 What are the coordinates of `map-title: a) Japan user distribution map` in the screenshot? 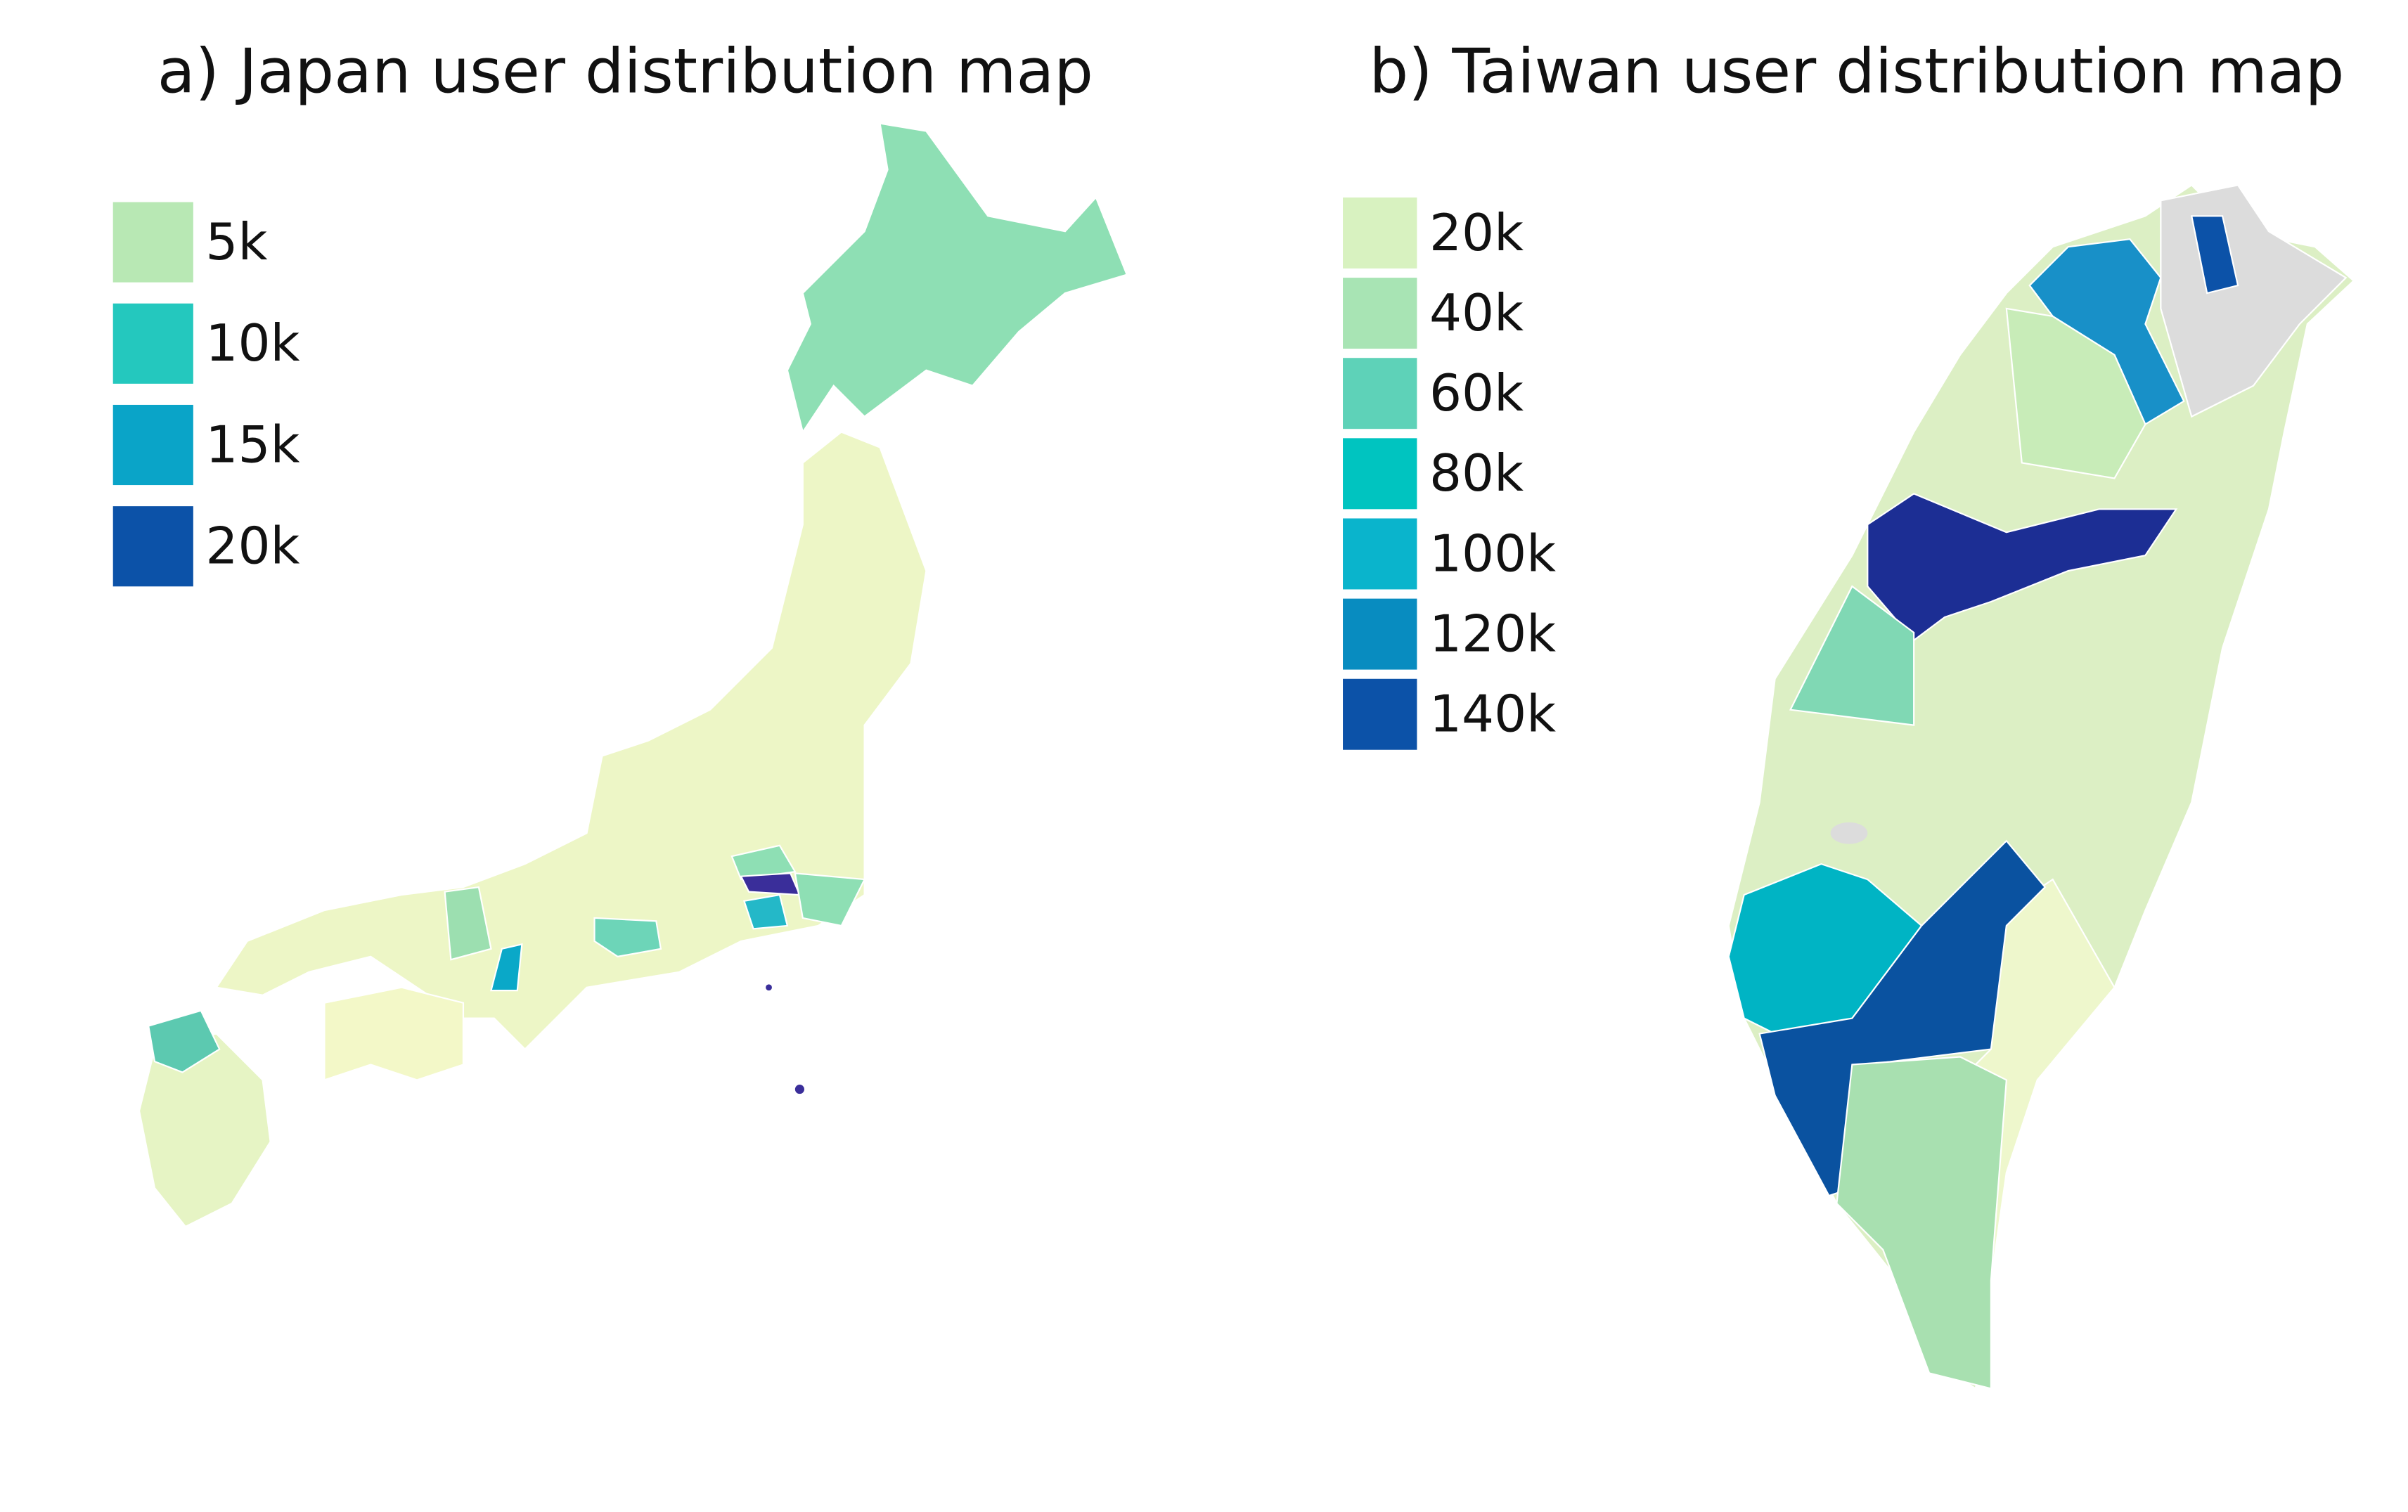 It's located at (625, 72).